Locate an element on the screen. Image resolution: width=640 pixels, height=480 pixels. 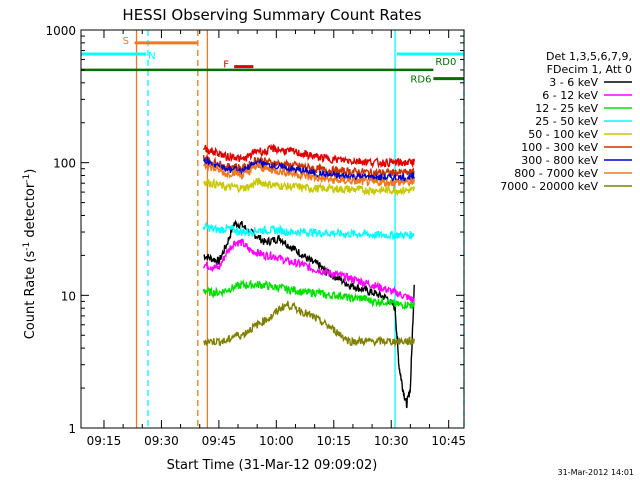
x-tick-label-10-45: 10:45 is located at coordinates (448, 441).